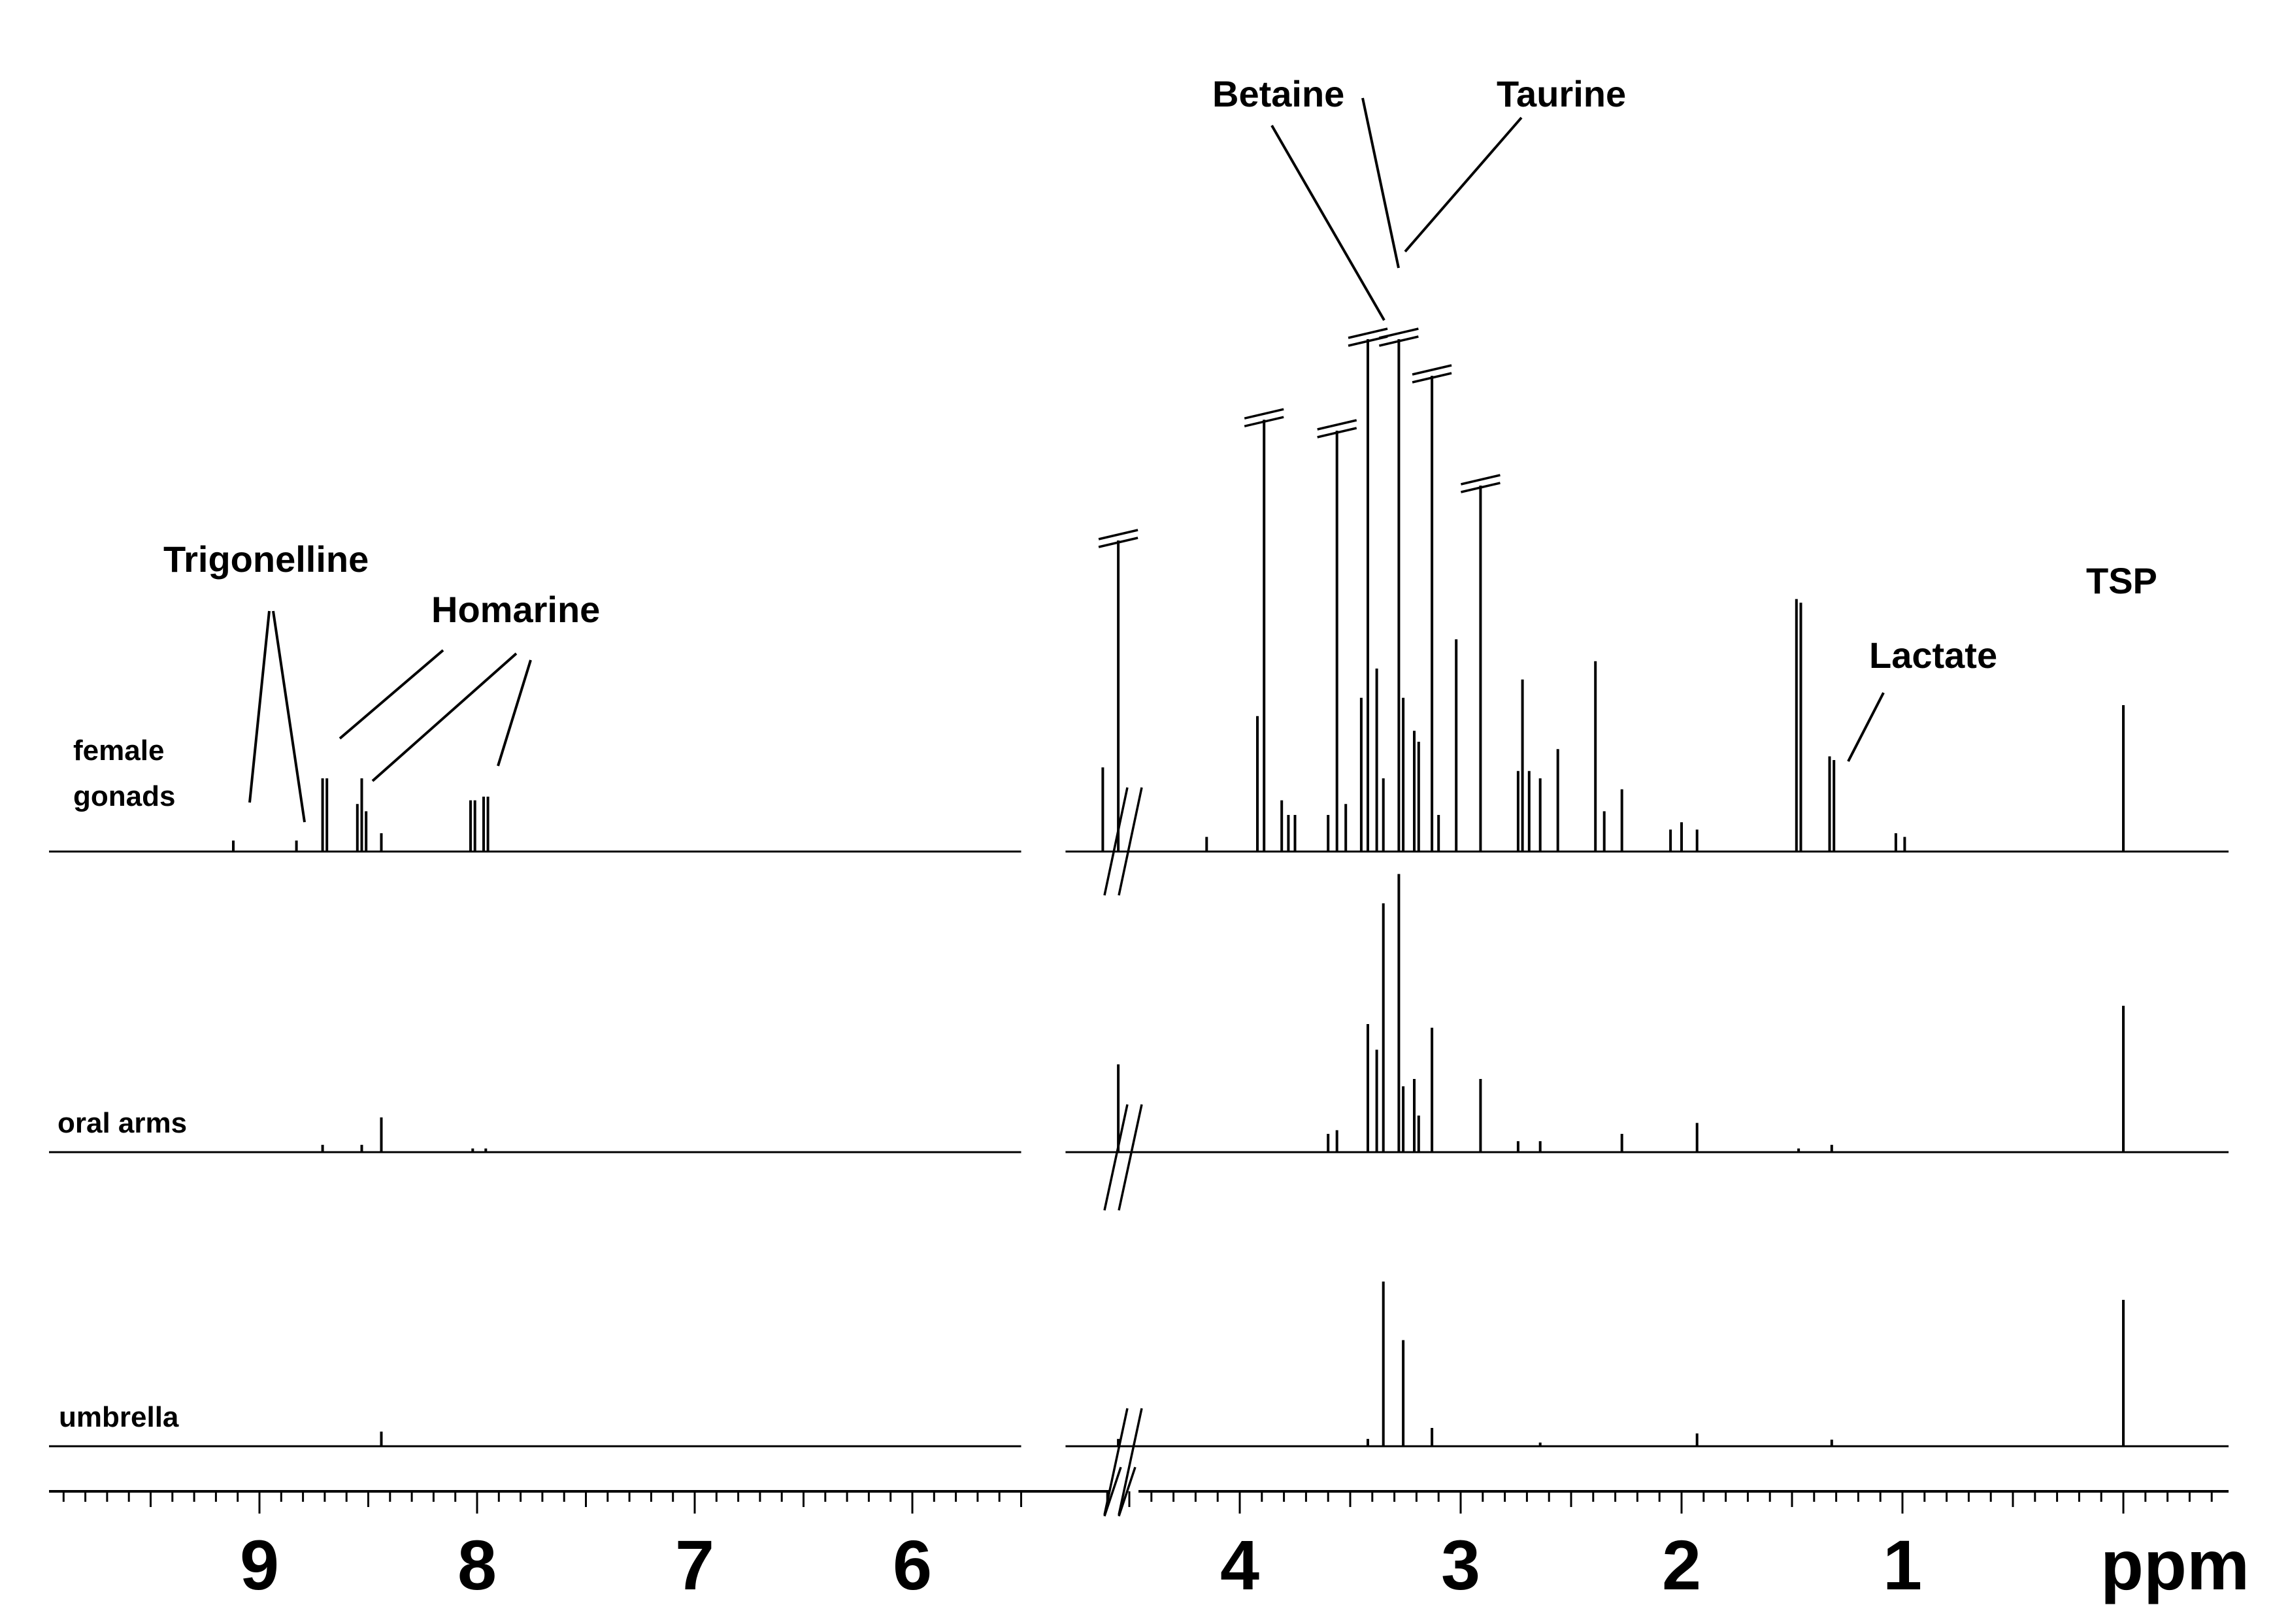 The height and width of the screenshot is (1624, 2290). I want to click on x-axis-unit-label: ppm, so click(2174, 1564).